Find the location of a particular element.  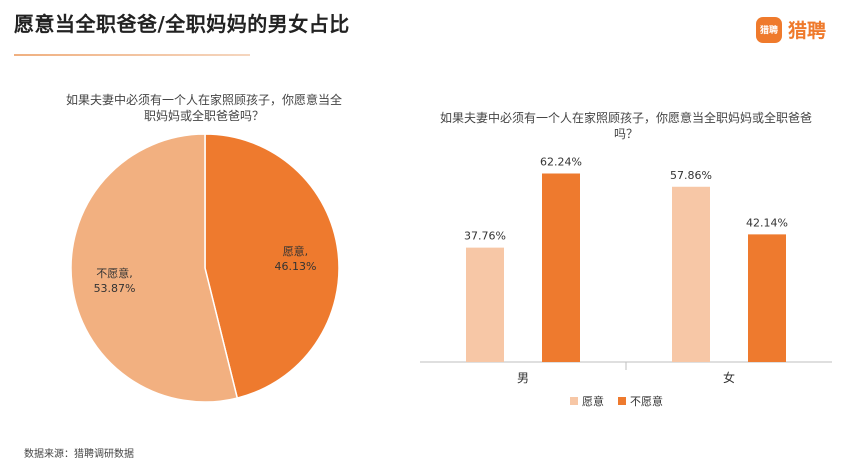

pie-slice-label: 不愿意, is located at coordinates (114, 273).